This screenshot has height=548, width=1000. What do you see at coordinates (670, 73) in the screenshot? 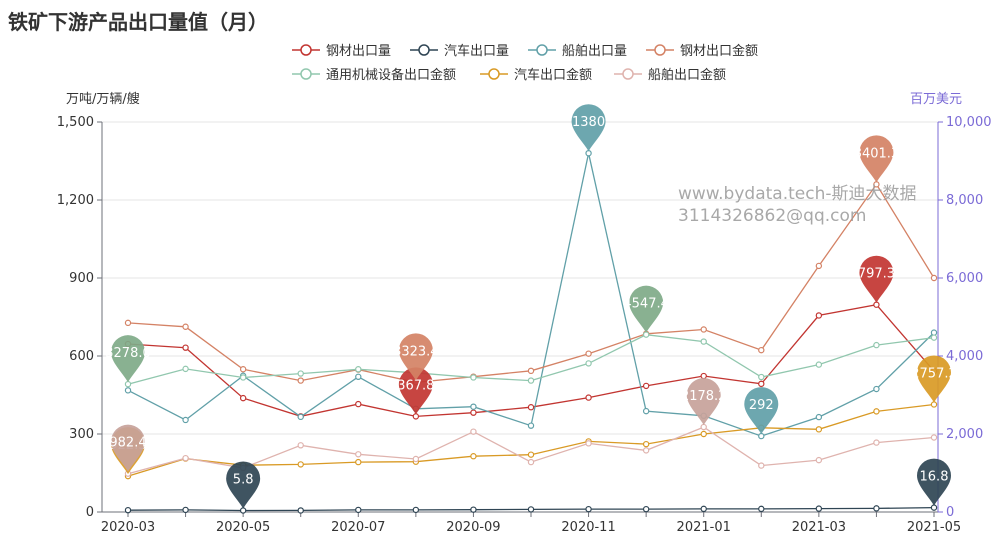
I see `legend-item: 船舶出口金额` at bounding box center [670, 73].